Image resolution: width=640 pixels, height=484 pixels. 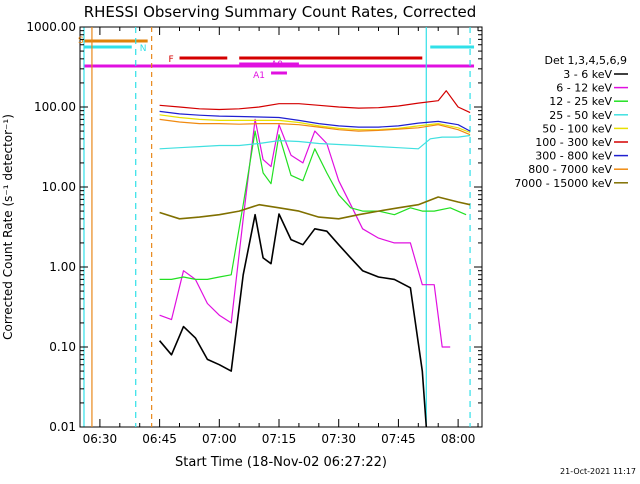 What do you see at coordinates (276, 58) in the screenshot?
I see `flag-bars-layer: S N F A0 A1` at bounding box center [276, 58].